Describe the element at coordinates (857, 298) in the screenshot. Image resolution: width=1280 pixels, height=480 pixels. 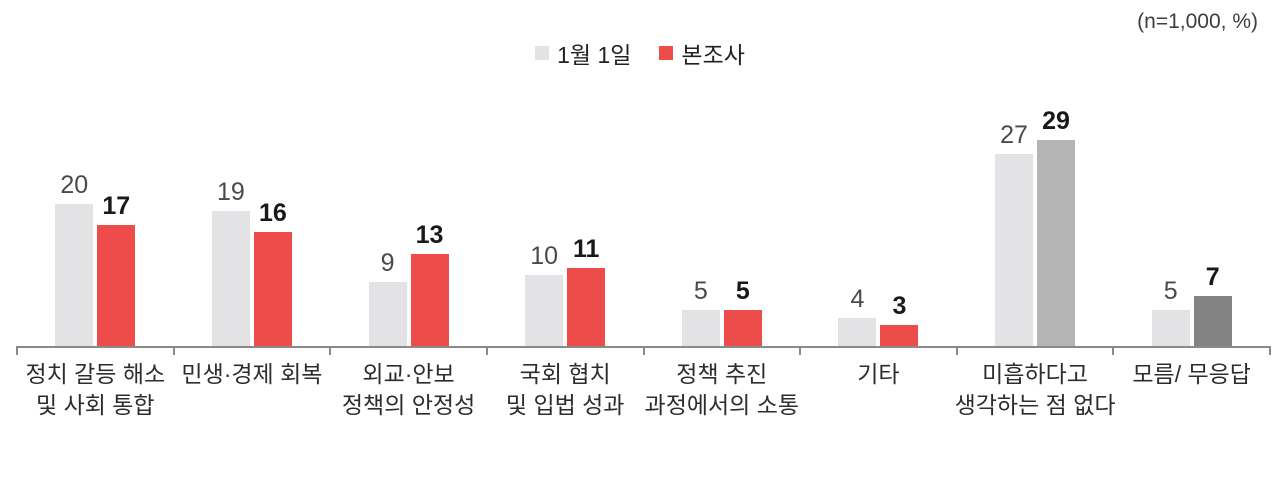
I see `value-label: 4` at that location.